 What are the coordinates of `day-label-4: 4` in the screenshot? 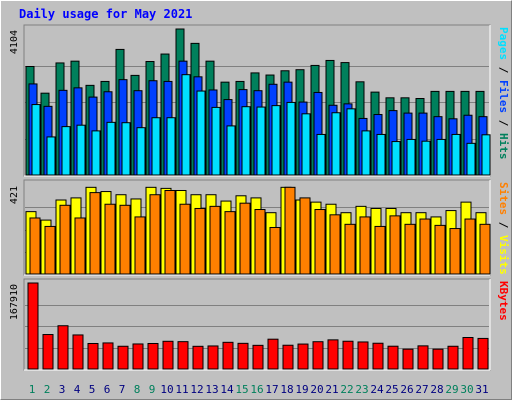 It's located at (77, 389).